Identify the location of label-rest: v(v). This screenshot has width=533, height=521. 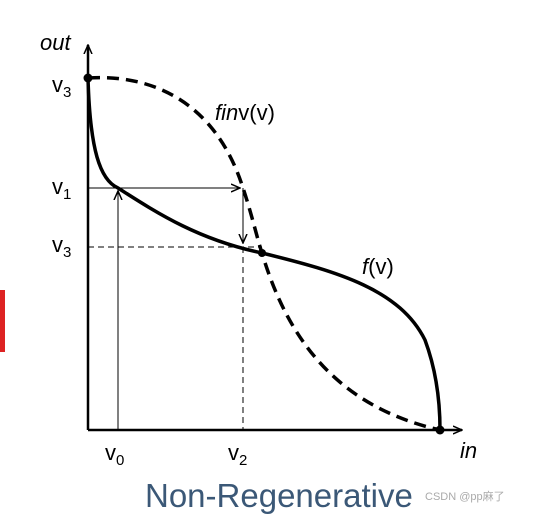
(256, 112).